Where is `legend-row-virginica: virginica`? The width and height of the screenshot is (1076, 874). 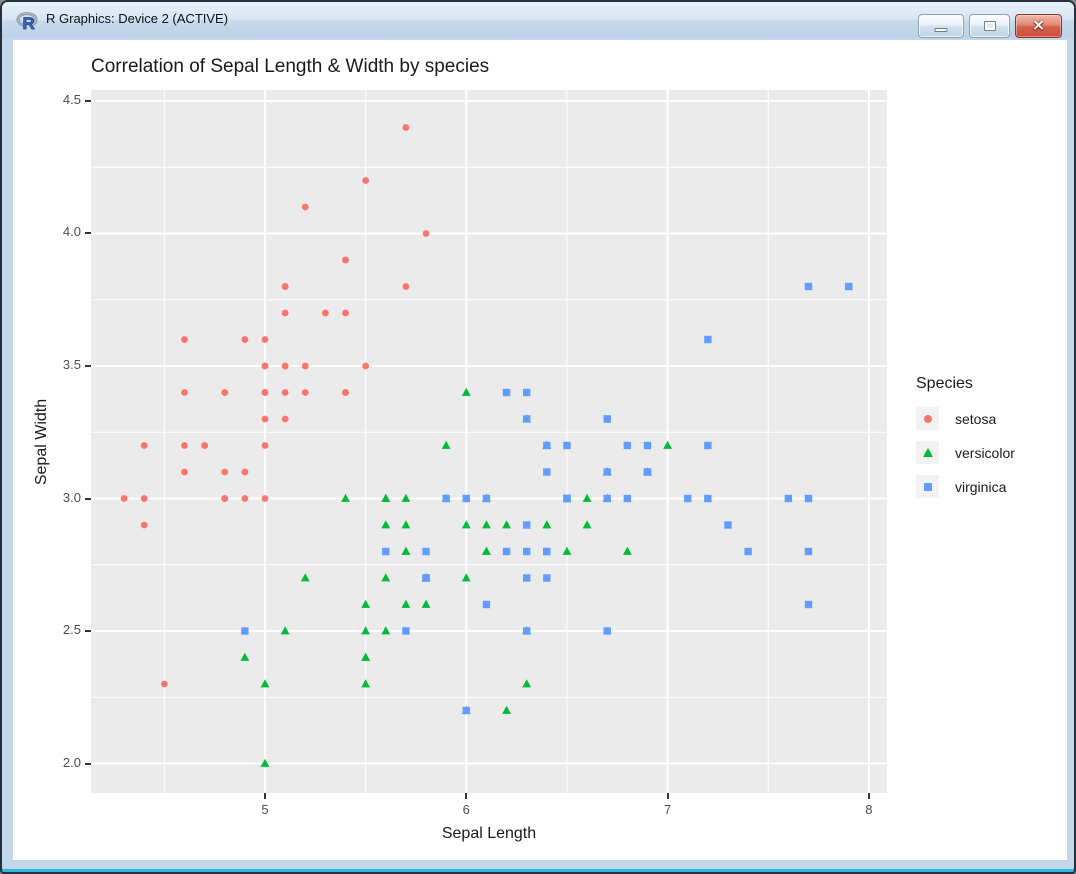
legend-row-virginica: virginica is located at coordinates (965, 486).